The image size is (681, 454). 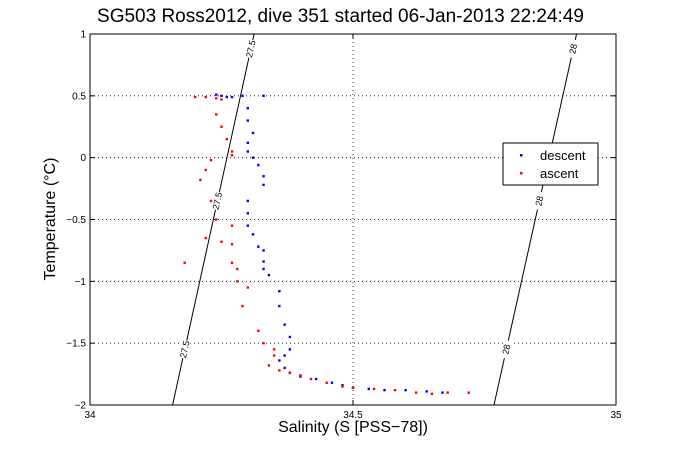 What do you see at coordinates (353, 415) in the screenshot?
I see `x-tick-label: 34.5` at bounding box center [353, 415].